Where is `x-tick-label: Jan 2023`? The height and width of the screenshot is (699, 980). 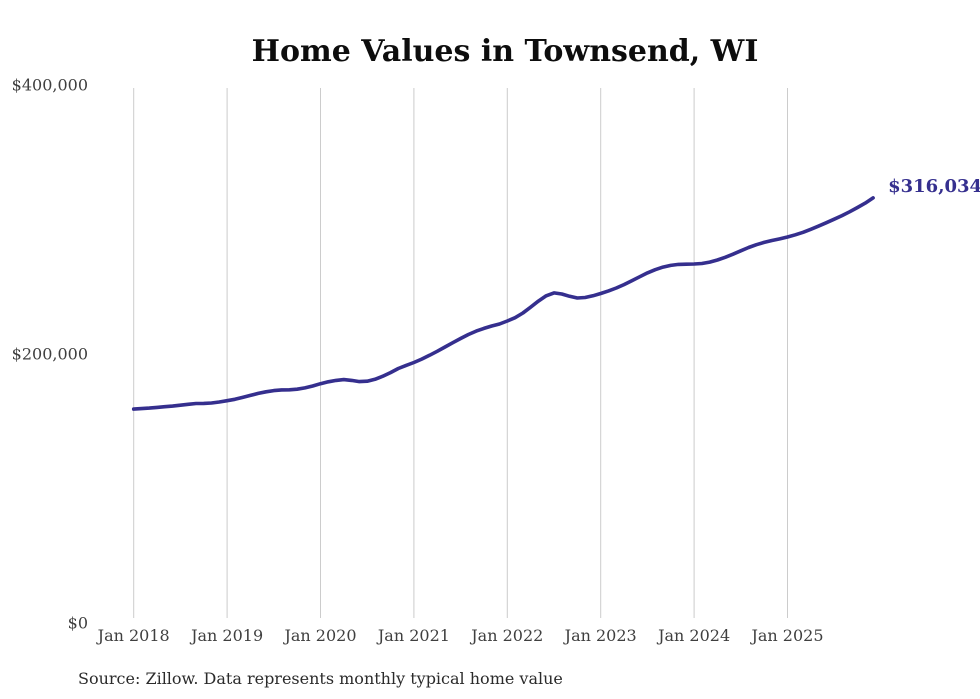 x-tick-label: Jan 2023 is located at coordinates (600, 635).